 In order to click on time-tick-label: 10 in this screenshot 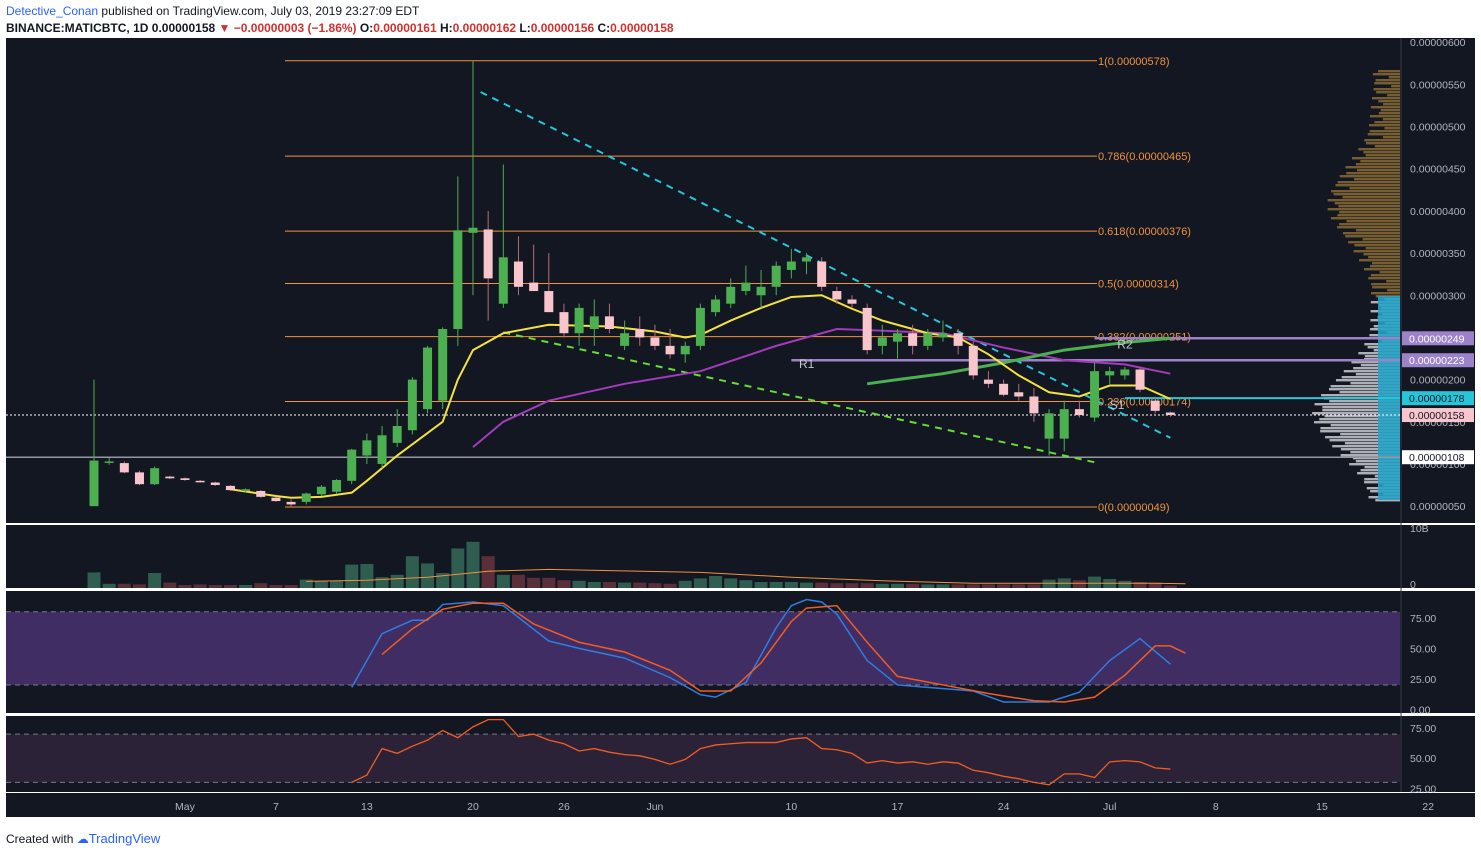, I will do `click(792, 807)`.